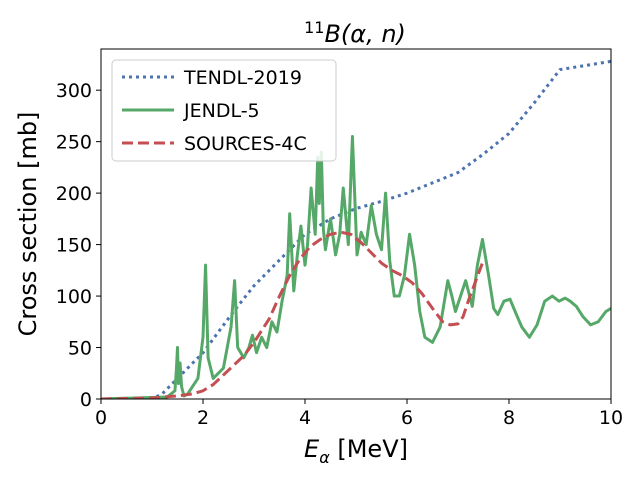 The width and height of the screenshot is (640, 480). What do you see at coordinates (242, 78) in the screenshot?
I see `legend-label-tendl: TENDL-2019` at bounding box center [242, 78].